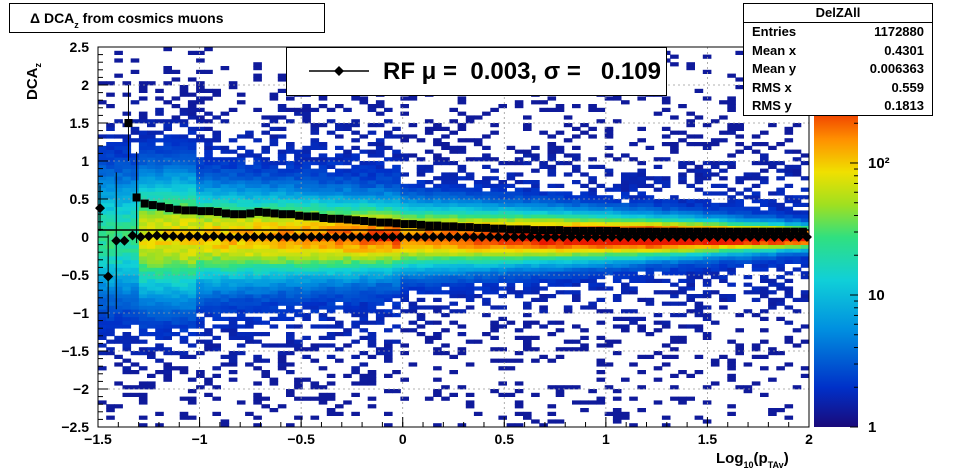  Describe the element at coordinates (81, 313) in the screenshot. I see `y-tick-label: −1` at that location.